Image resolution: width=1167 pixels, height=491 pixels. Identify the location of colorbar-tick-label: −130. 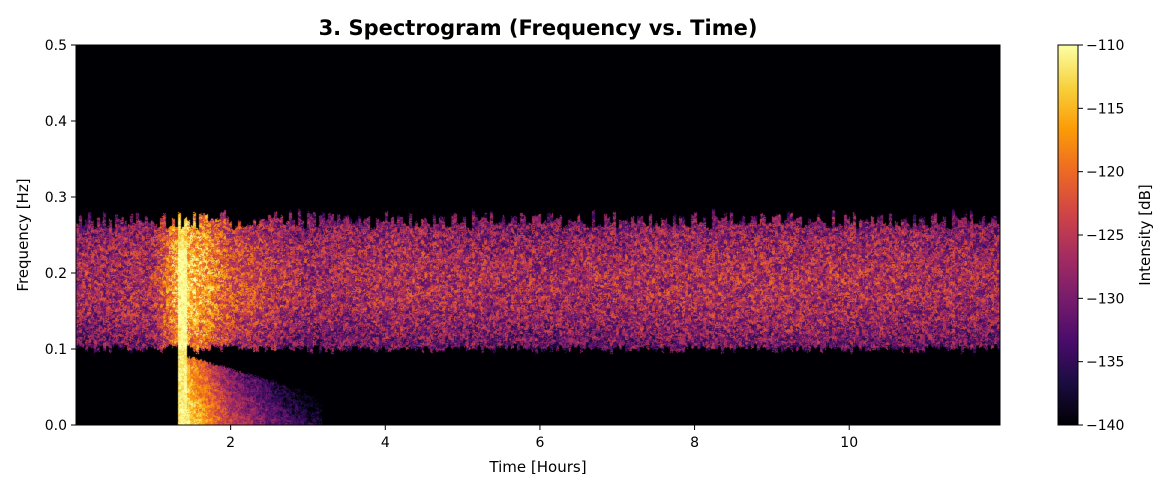
(1105, 299).